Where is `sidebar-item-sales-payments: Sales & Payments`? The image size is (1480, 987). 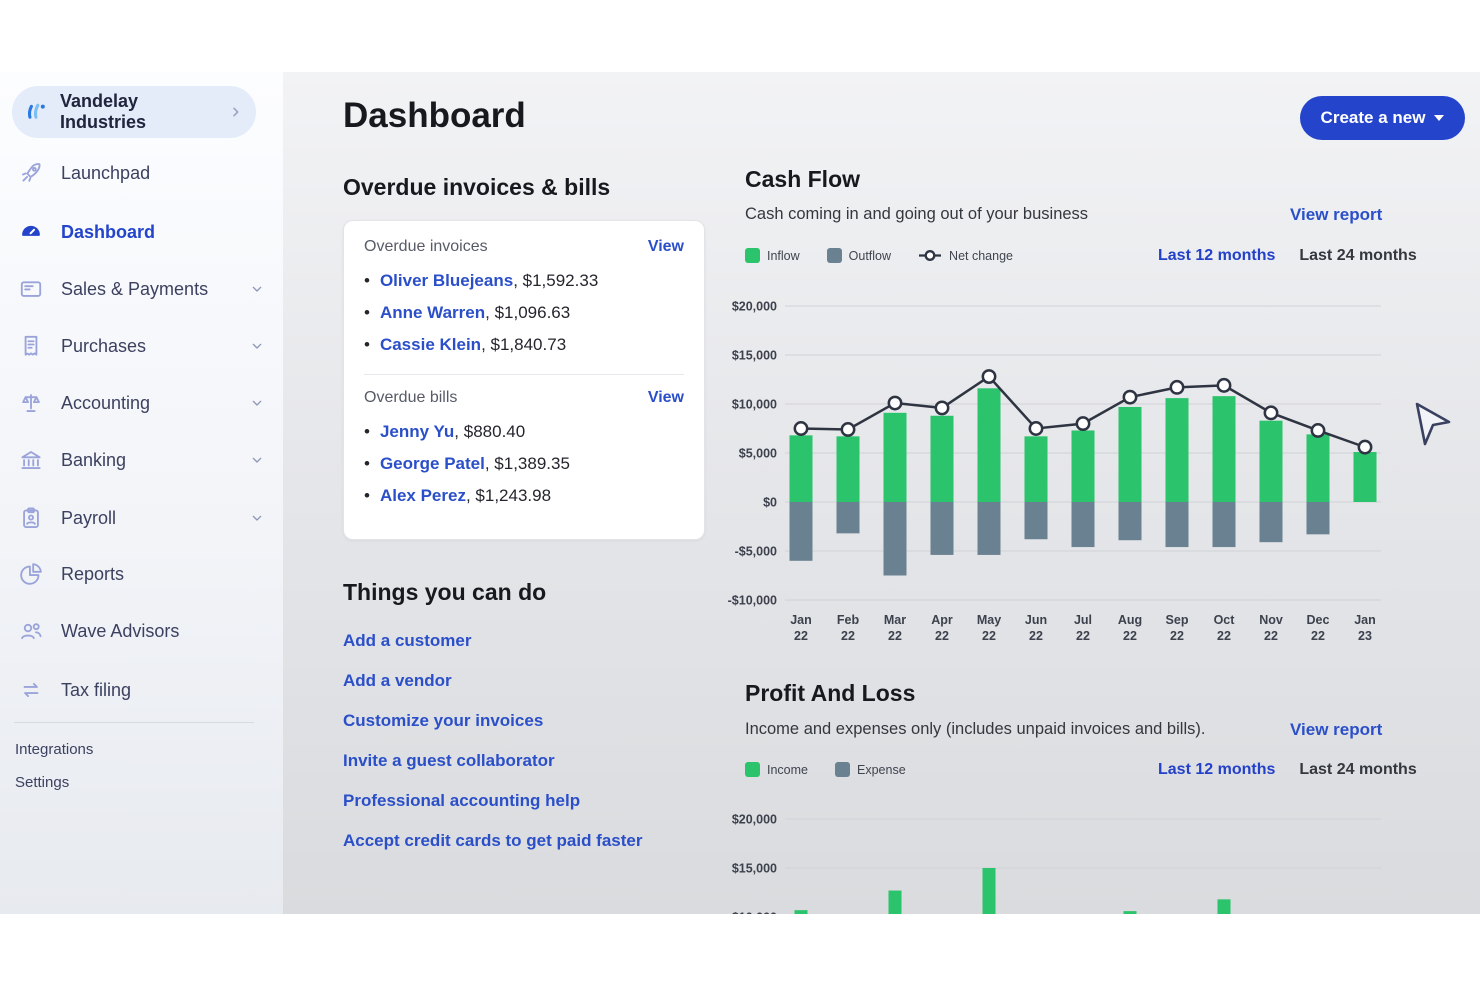 sidebar-item-sales-payments: Sales & Payments is located at coordinates (141, 289).